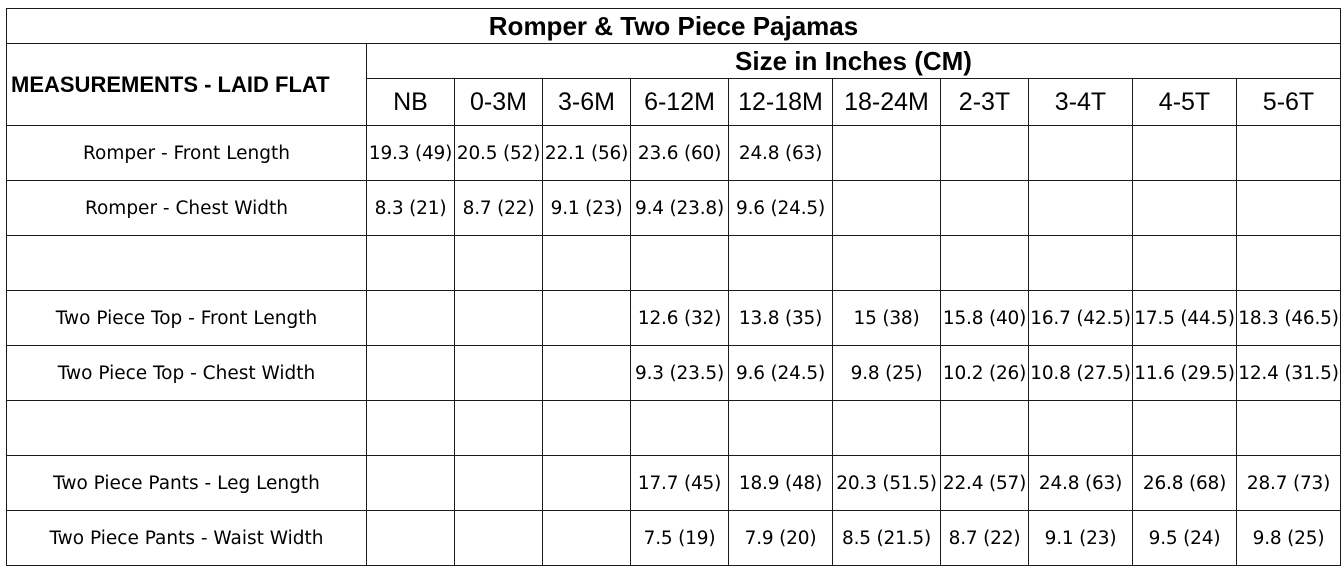 The height and width of the screenshot is (571, 1343). Describe the element at coordinates (853, 61) in the screenshot. I see `size-unit-header: Size in Inches (CM)` at that location.